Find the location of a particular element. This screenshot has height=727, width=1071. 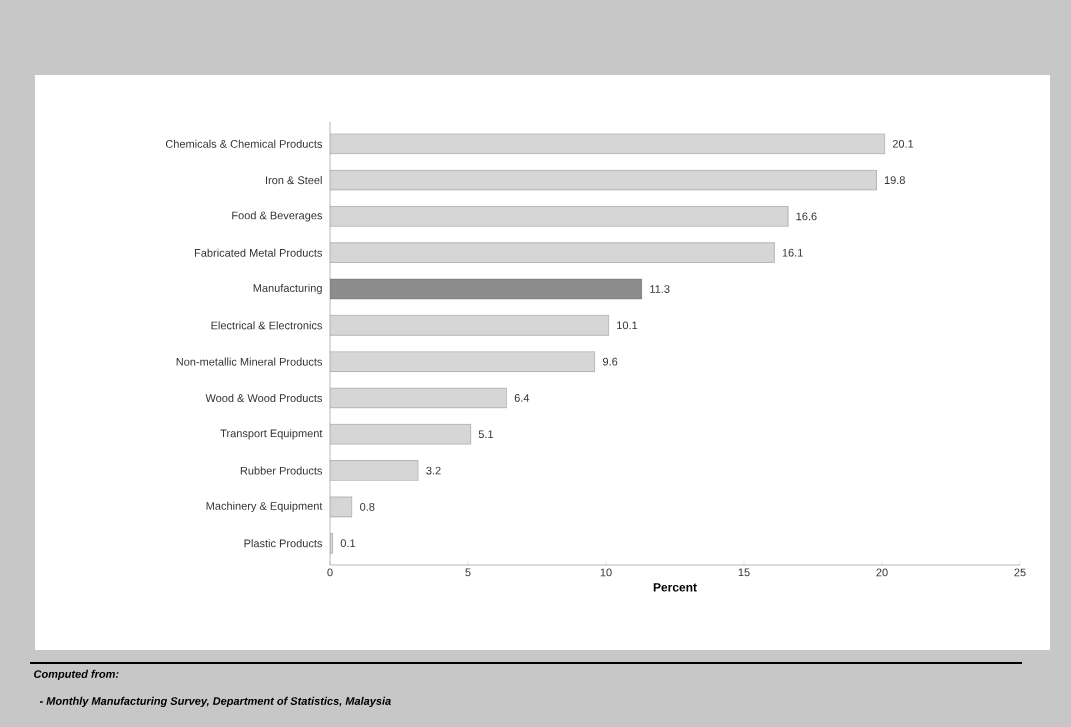

x-tick-label: 25 is located at coordinates (1020, 572).